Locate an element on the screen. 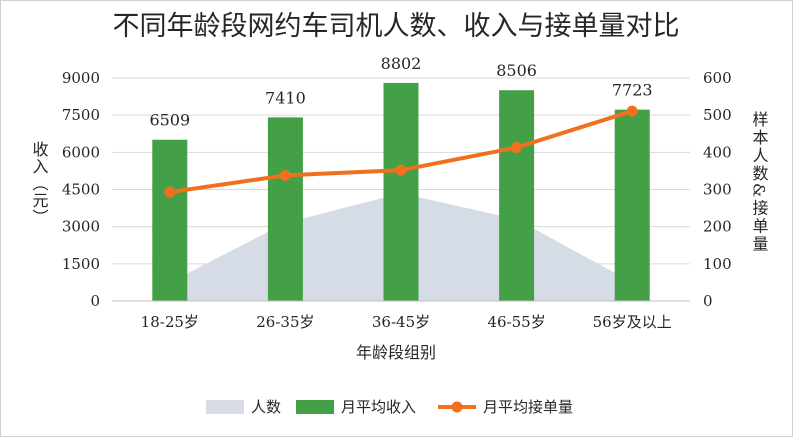 The width and height of the screenshot is (793, 437). y-axis-title-right: 样本人数&接单量 is located at coordinates (759, 182).